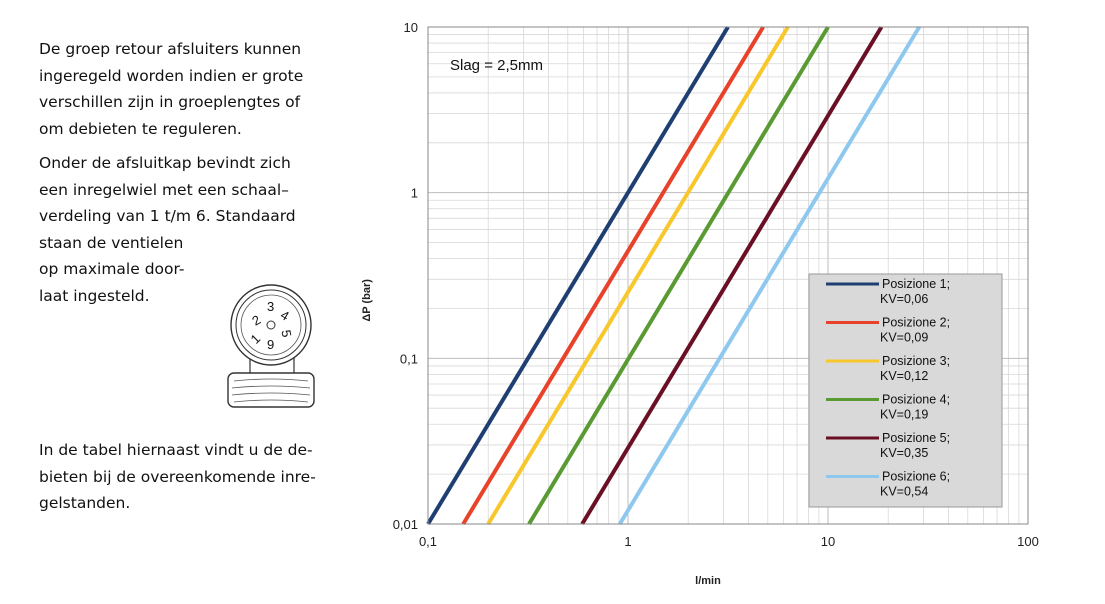 This screenshot has width=1105, height=604. I want to click on legend-box, so click(905, 390).